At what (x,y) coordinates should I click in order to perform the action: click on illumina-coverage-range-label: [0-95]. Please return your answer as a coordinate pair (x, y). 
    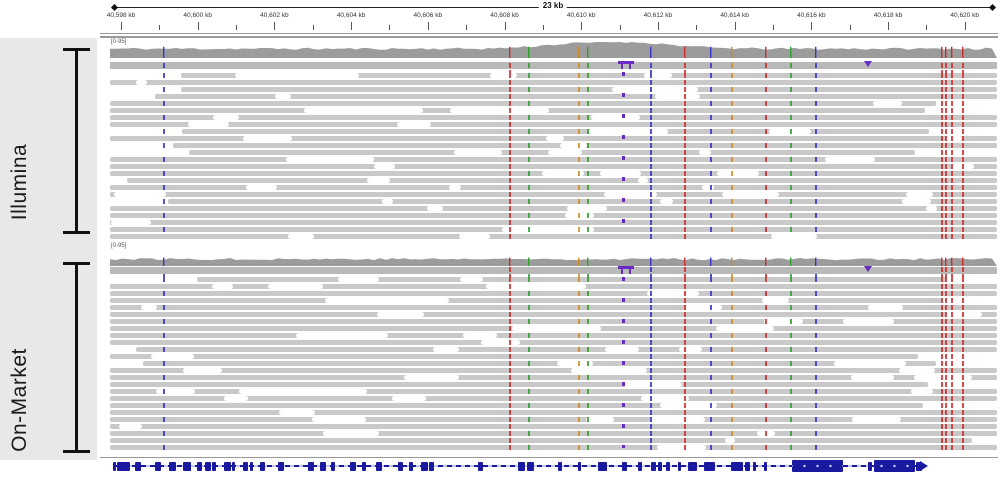
    Looking at the image, I should click on (119, 42).